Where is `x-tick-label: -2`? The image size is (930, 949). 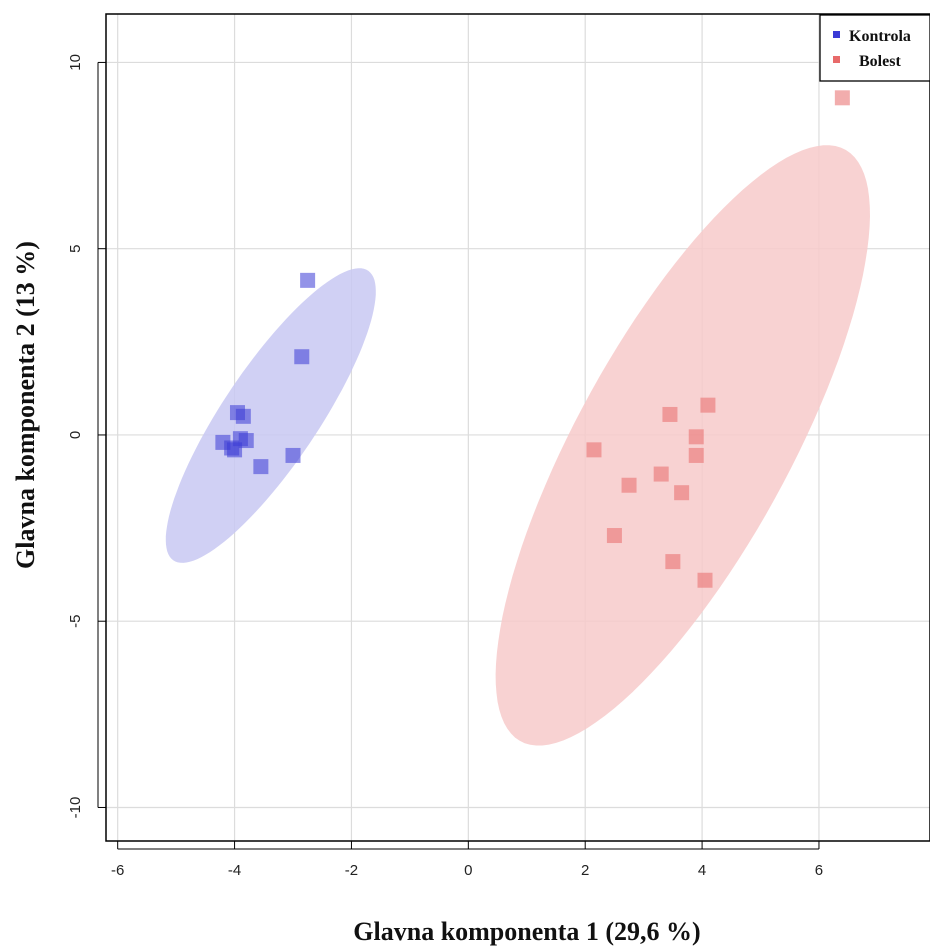
x-tick-label: -2 is located at coordinates (351, 870).